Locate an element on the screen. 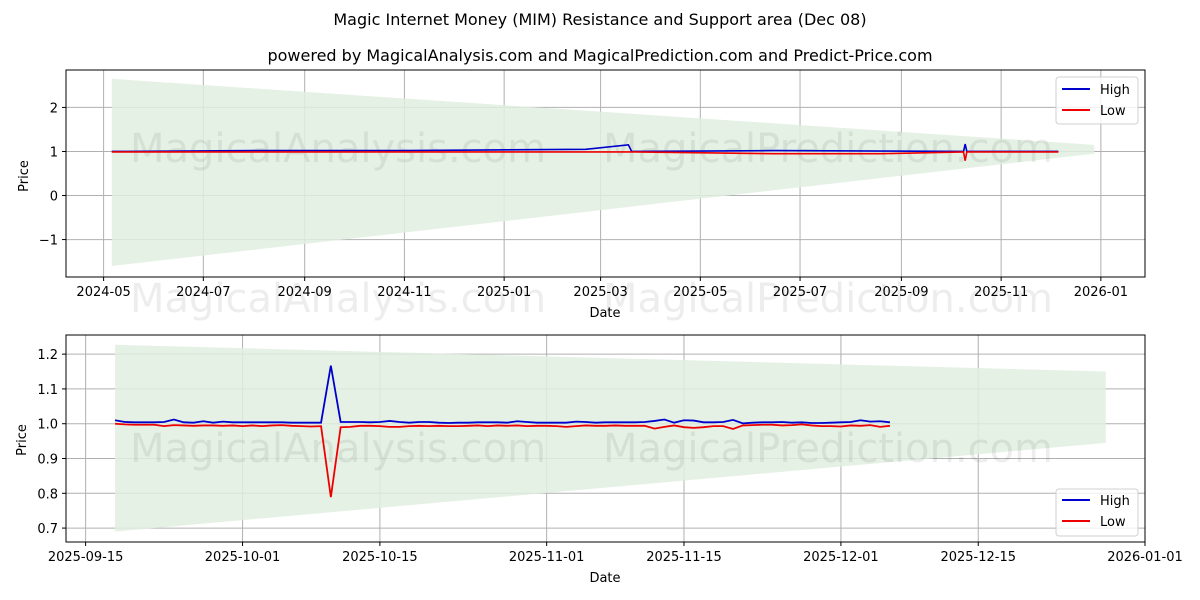 Image resolution: width=1200 pixels, height=600 pixels. svg-text: 2025-09 is located at coordinates (901, 292).